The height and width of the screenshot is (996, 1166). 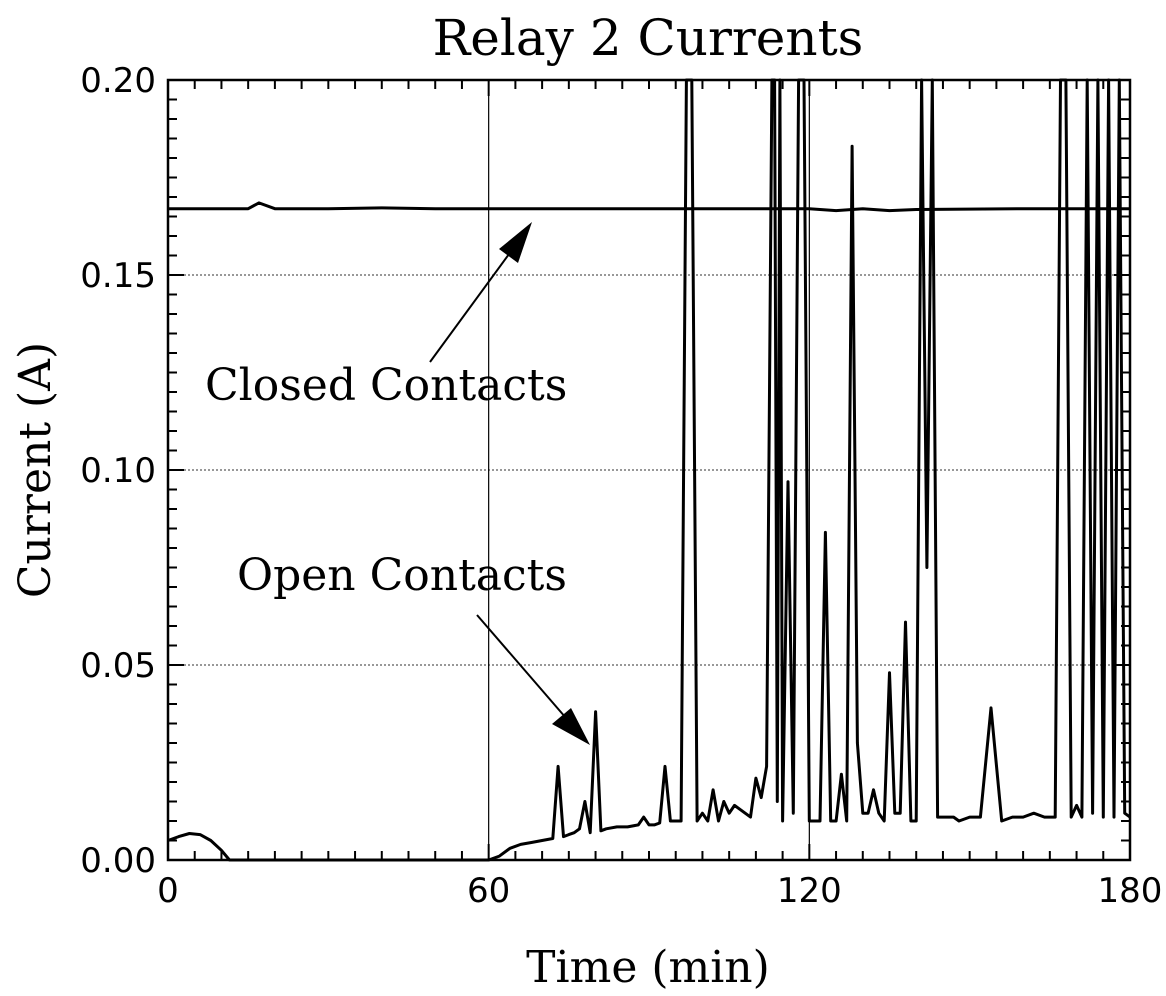 I want to click on y-tick-label: 0.05, so click(x=118, y=666).